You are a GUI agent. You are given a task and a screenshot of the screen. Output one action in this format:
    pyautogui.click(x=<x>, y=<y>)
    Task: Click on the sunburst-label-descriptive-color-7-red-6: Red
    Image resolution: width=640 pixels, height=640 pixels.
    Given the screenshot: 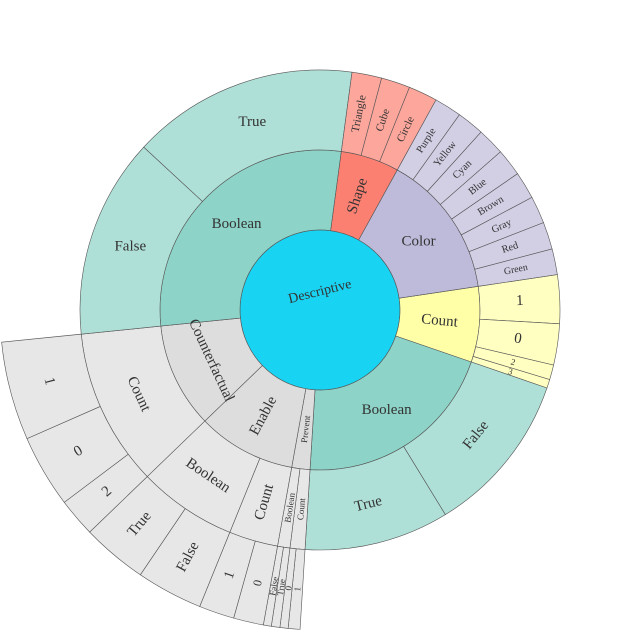 What is the action you would take?
    pyautogui.click(x=510, y=248)
    